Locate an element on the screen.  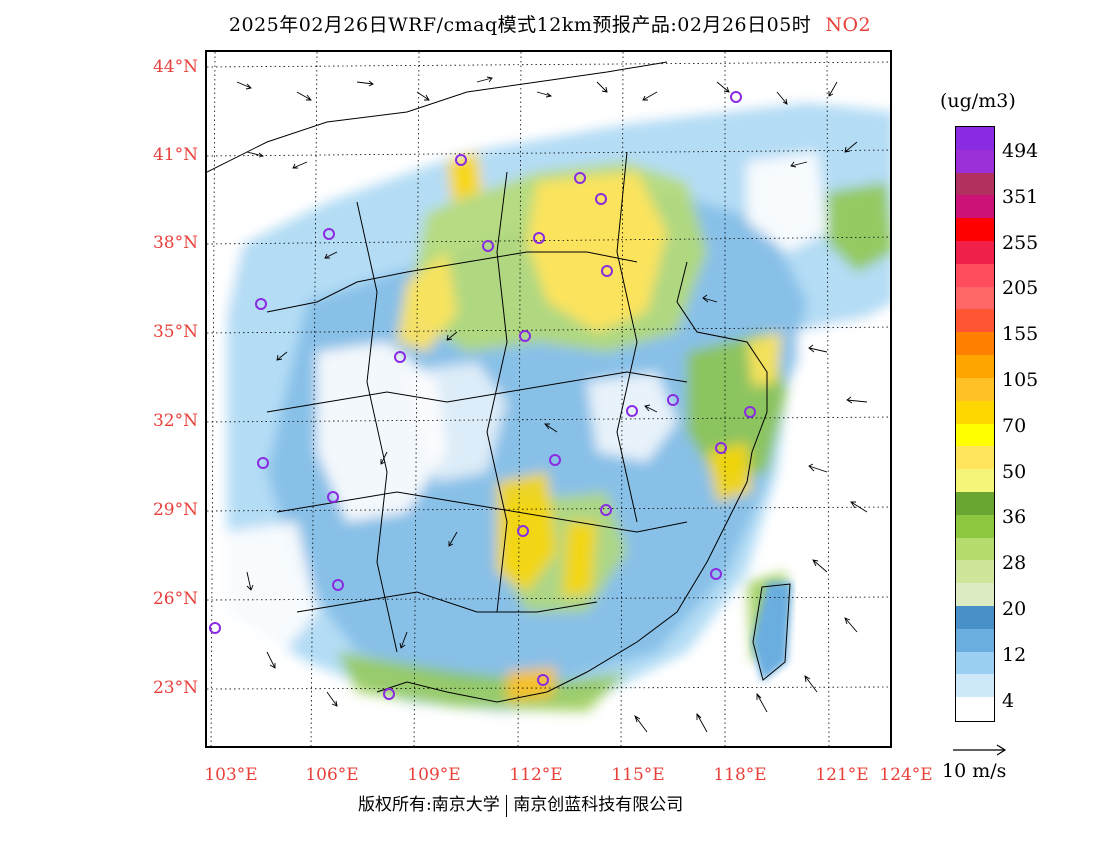
lat-label-29: 29°N is located at coordinates (175, 510).